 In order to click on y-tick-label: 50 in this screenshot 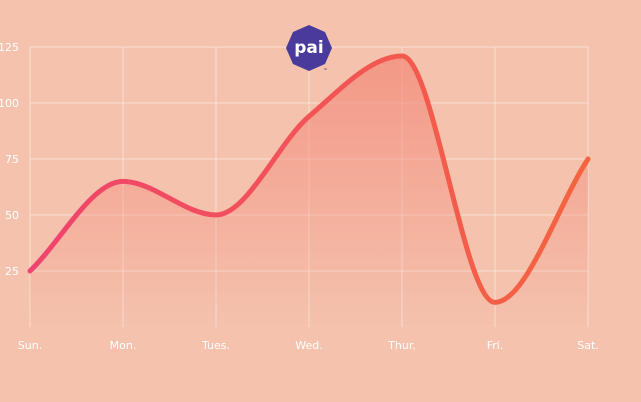, I will do `click(12, 215)`.